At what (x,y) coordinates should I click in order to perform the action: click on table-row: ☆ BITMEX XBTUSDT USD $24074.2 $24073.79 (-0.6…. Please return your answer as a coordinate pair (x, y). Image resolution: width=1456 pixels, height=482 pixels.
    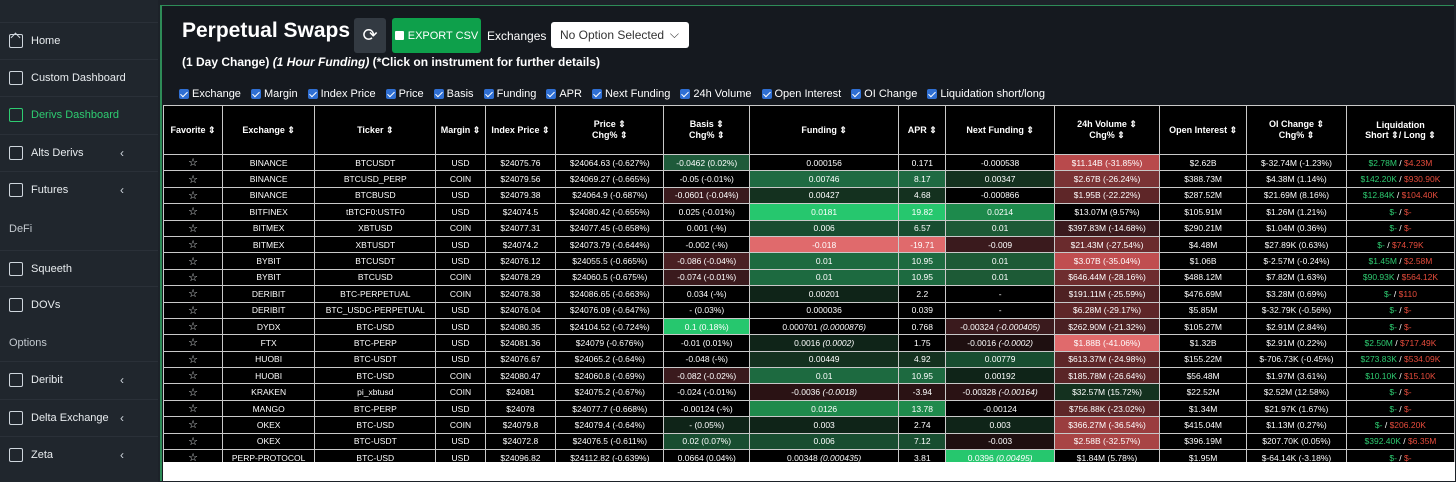
    Looking at the image, I should click on (809, 244).